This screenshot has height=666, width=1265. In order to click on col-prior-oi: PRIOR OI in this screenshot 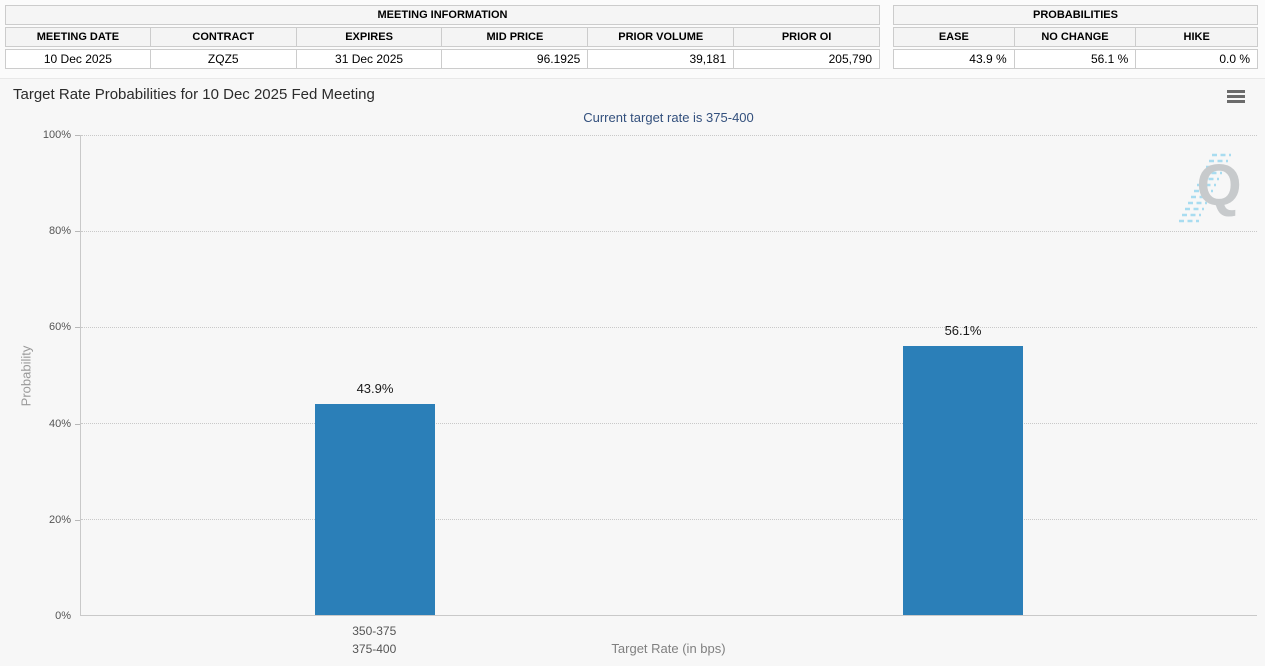, I will do `click(807, 37)`.